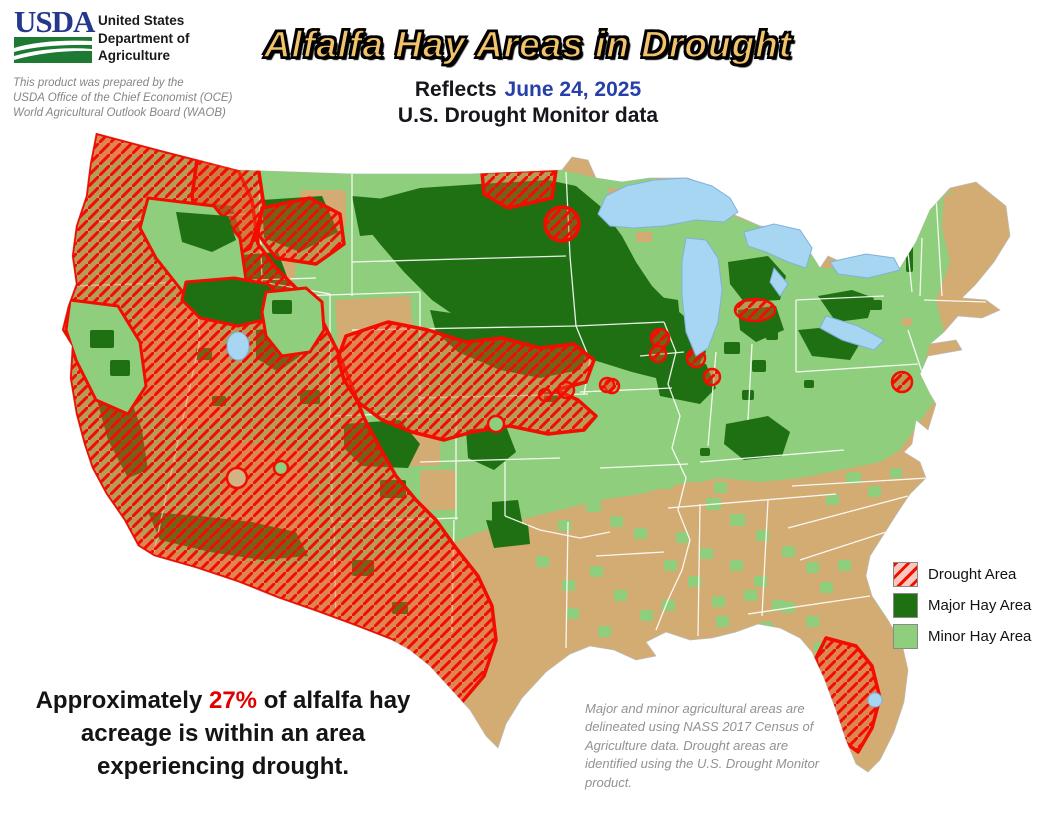  Describe the element at coordinates (455, 89) in the screenshot. I see `reflects-label: Reflects` at that location.